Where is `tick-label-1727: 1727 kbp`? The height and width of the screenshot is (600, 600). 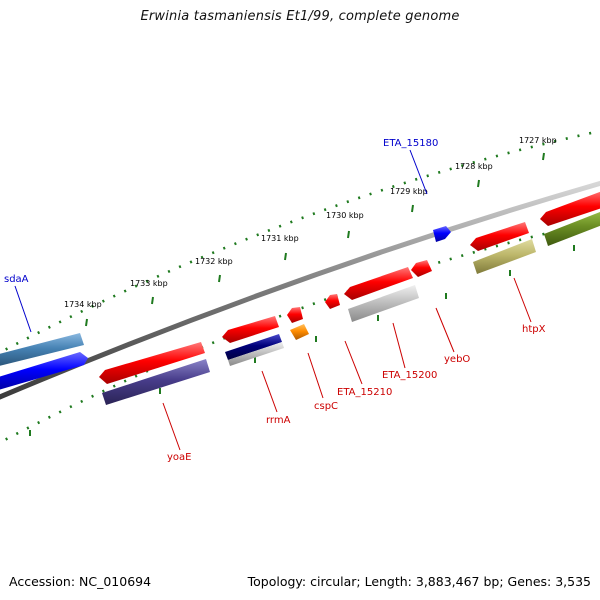
tick-label-1727: 1727 kbp is located at coordinates (538, 140).